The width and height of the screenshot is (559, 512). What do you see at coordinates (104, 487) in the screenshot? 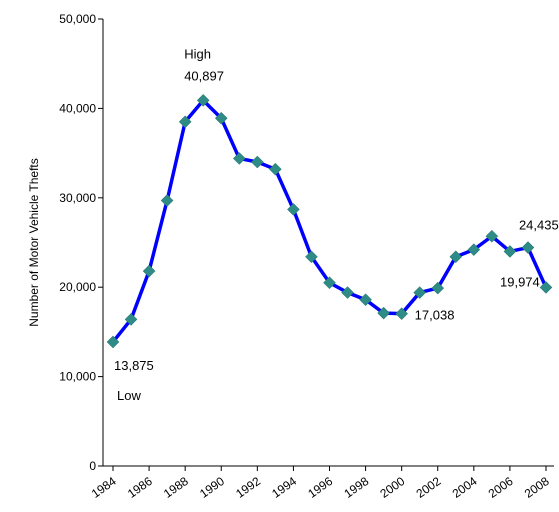
I see `x-tick-label: 1984` at bounding box center [104, 487].